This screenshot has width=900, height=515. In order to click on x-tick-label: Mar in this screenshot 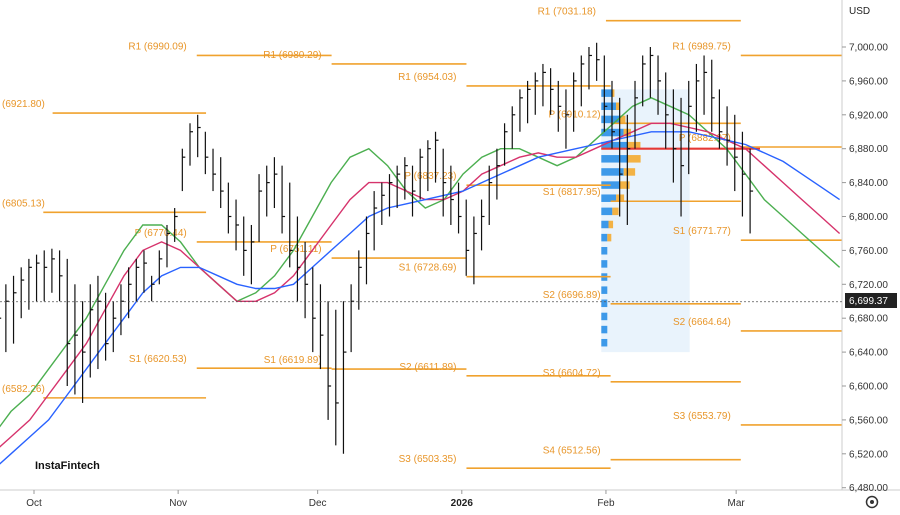, I will do `click(737, 503)`.